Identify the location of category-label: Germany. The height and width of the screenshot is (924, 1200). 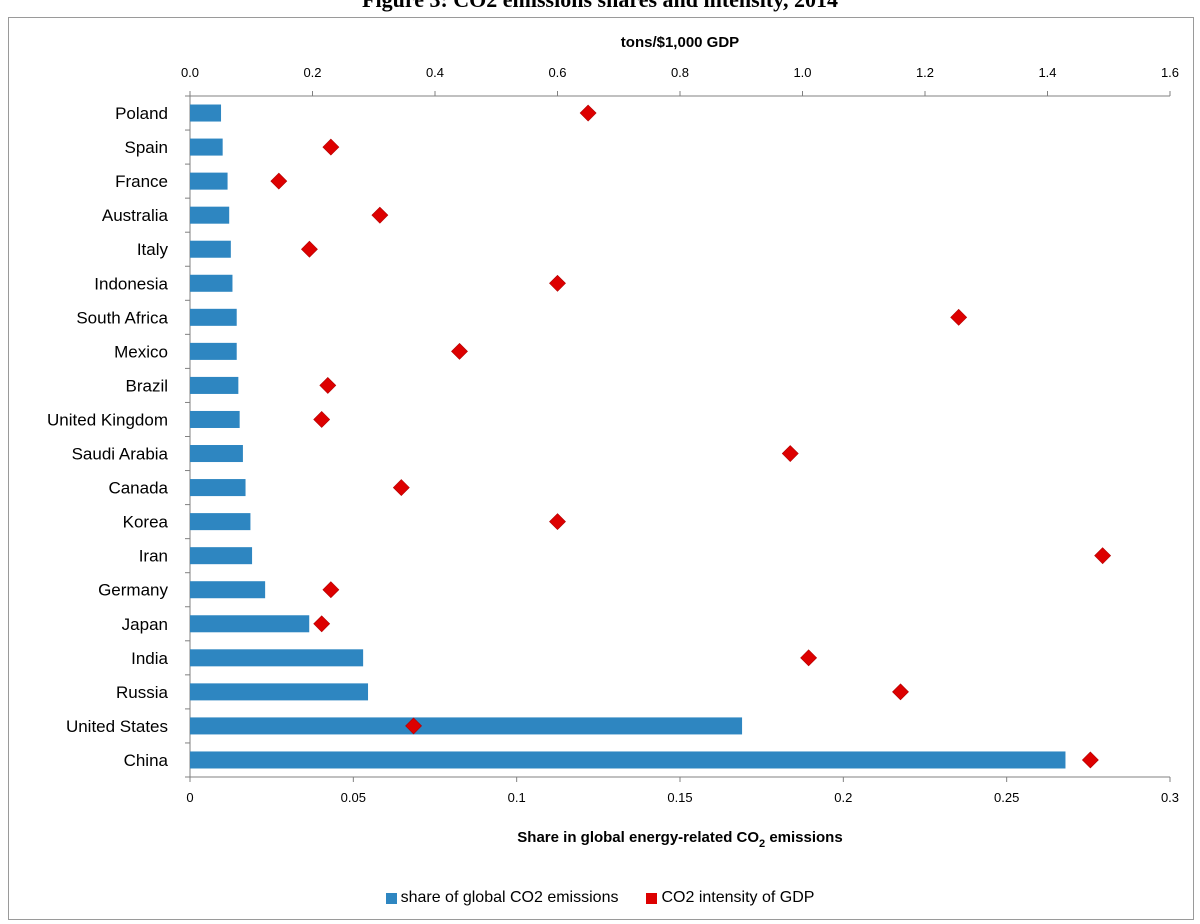
(133, 590).